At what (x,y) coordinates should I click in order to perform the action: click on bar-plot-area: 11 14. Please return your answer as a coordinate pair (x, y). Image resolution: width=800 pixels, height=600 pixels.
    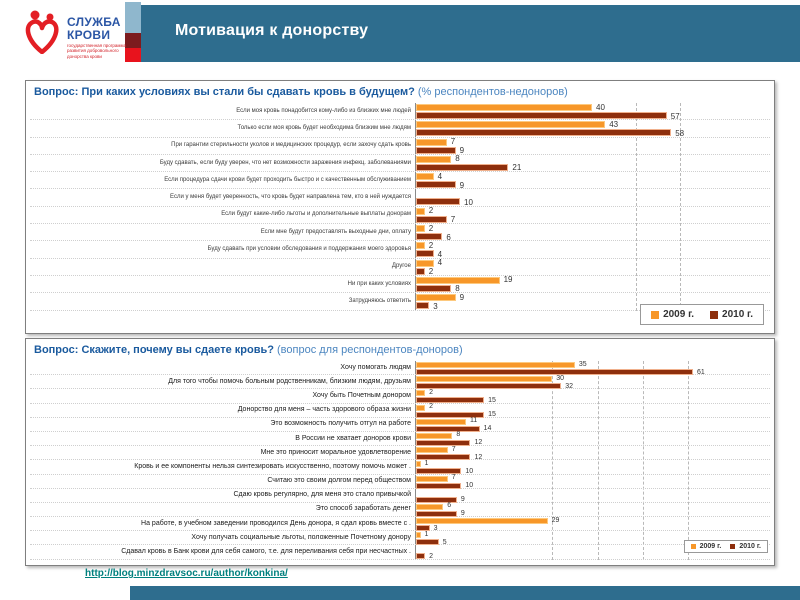
    Looking at the image, I should click on (592, 425).